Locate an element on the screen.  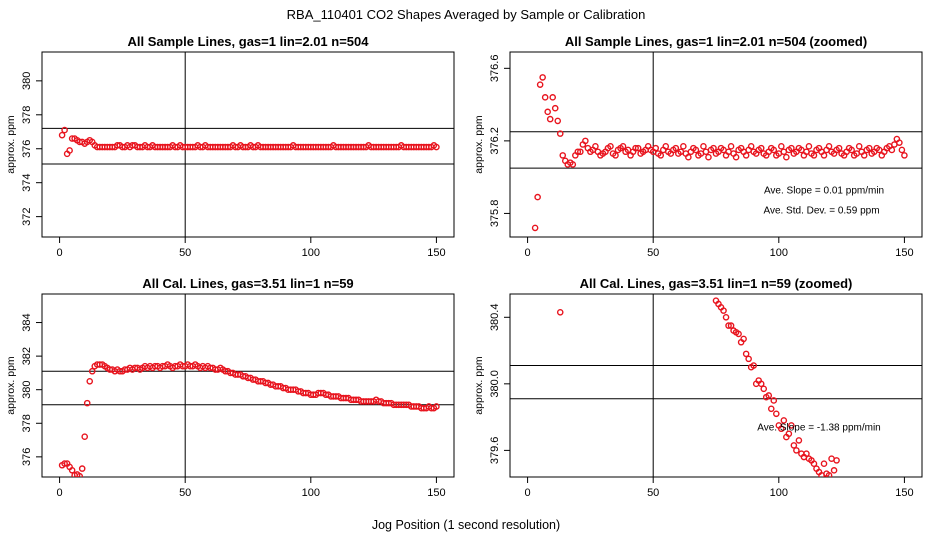
y-tick-label: 380 is located at coordinates (27, 390).